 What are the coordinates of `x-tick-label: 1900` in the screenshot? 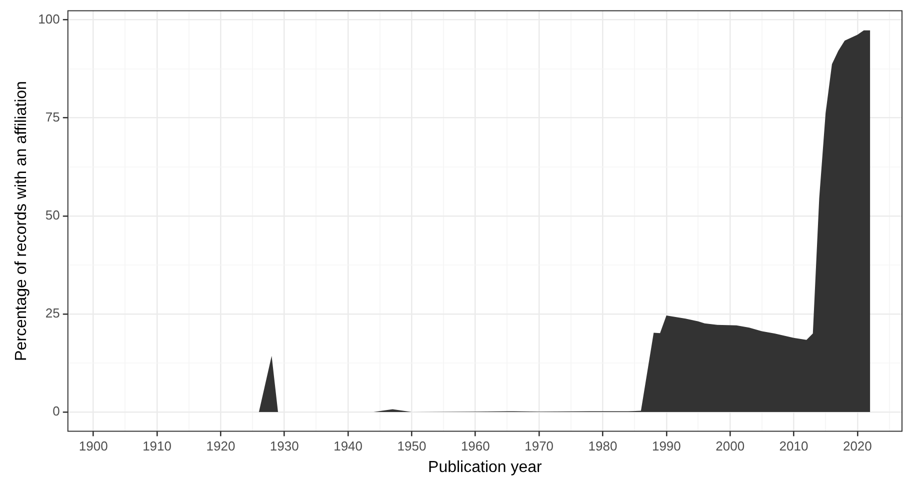 It's located at (93, 446).